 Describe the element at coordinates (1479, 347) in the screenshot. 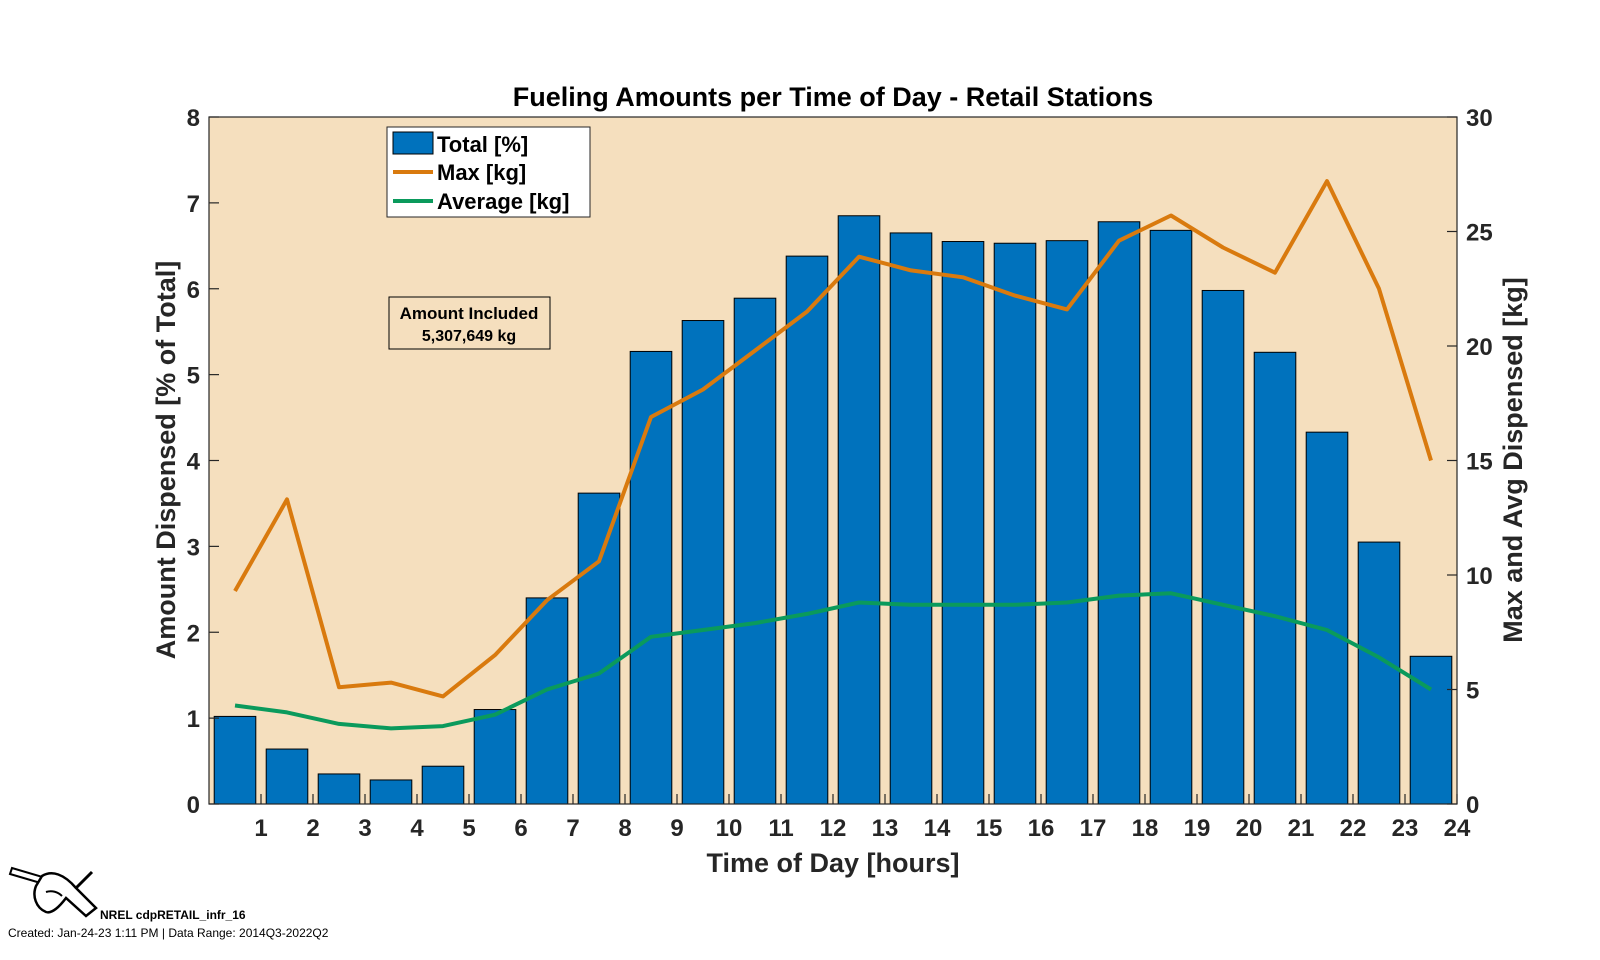

I see `tick-label-right-20: 20` at that location.